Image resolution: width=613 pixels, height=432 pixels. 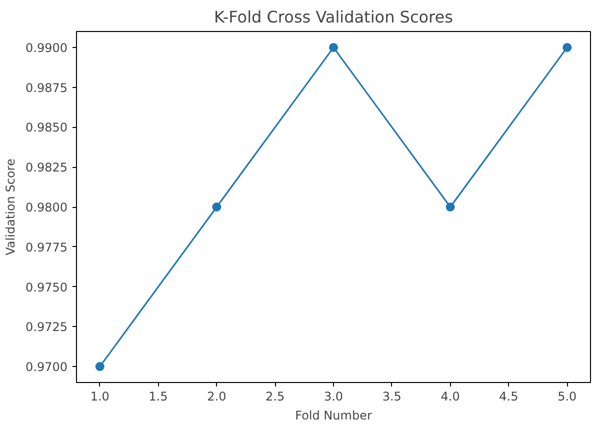 I want to click on x-tick-label: 3.5, so click(x=392, y=397).